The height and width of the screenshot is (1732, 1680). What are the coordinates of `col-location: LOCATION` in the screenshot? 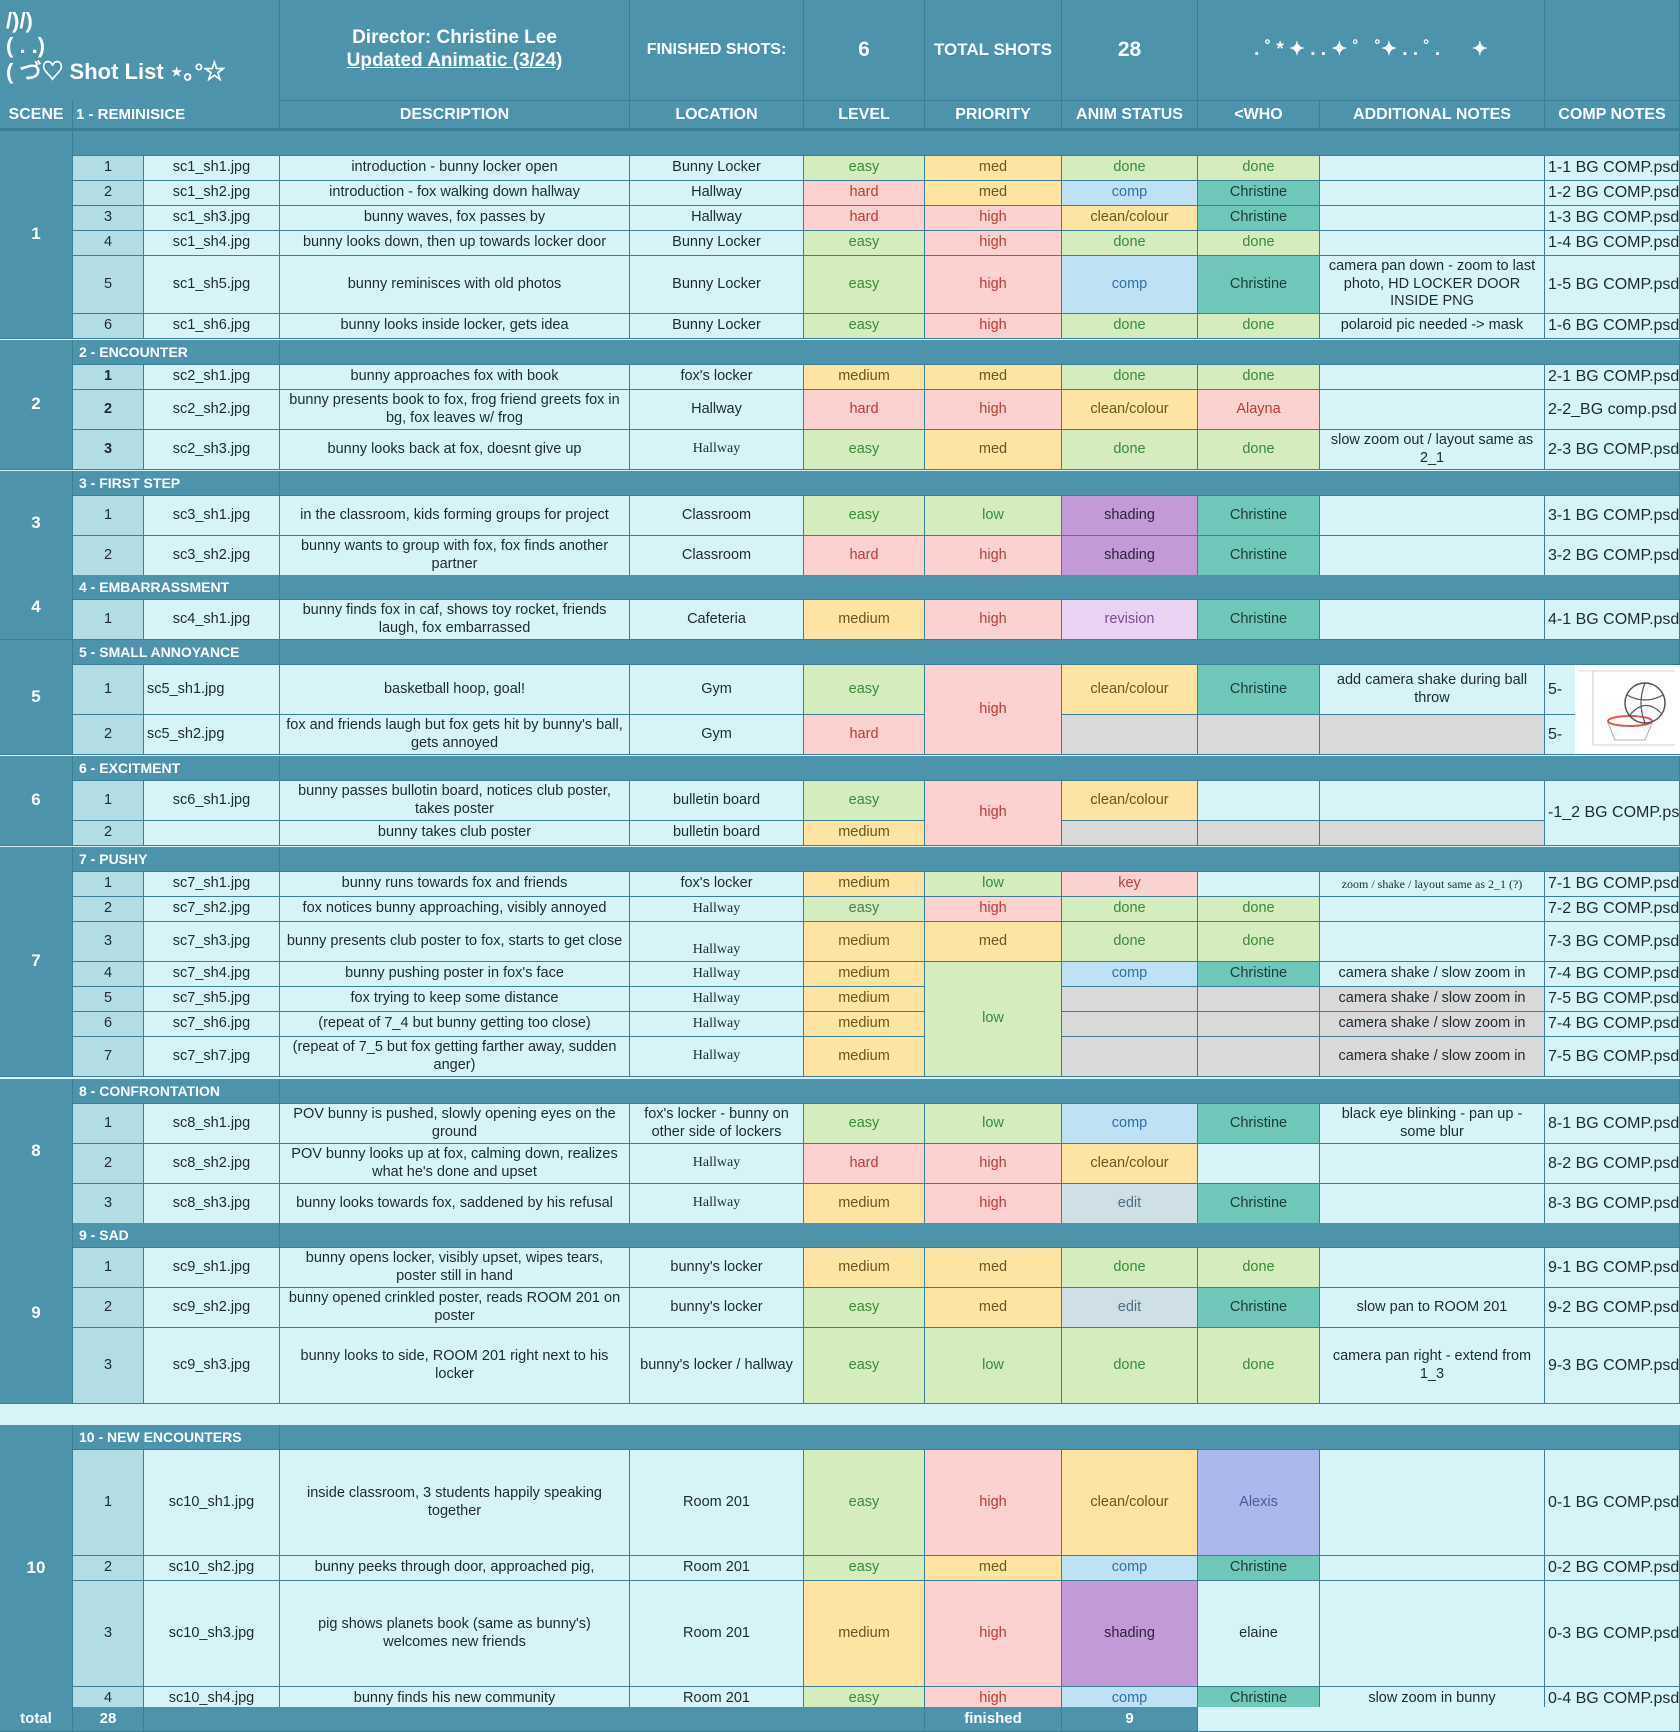 It's located at (717, 116).